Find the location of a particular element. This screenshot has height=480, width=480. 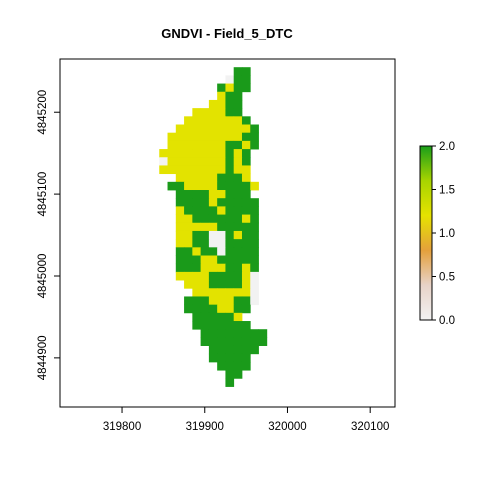

x-tick-label: 319800 is located at coordinates (122, 427).